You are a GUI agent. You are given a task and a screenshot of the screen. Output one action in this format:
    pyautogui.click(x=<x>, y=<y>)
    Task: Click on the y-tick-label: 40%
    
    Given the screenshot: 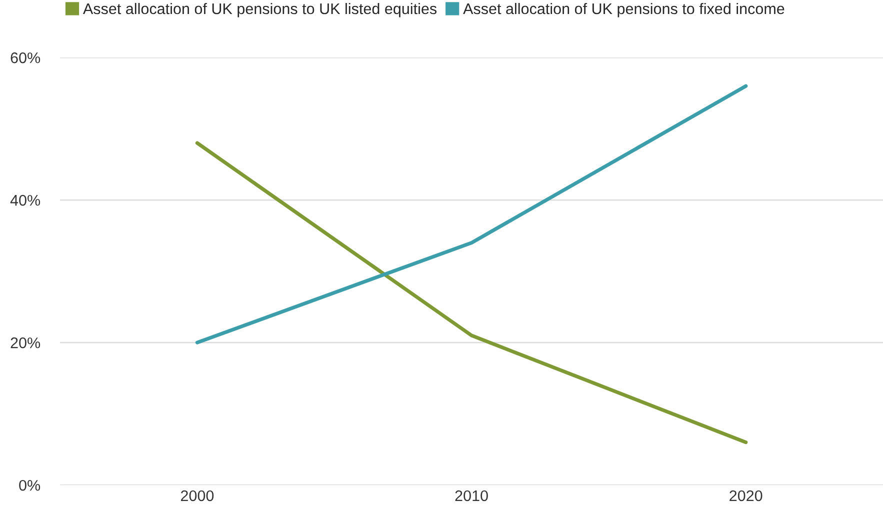 What is the action you would take?
    pyautogui.click(x=25, y=200)
    